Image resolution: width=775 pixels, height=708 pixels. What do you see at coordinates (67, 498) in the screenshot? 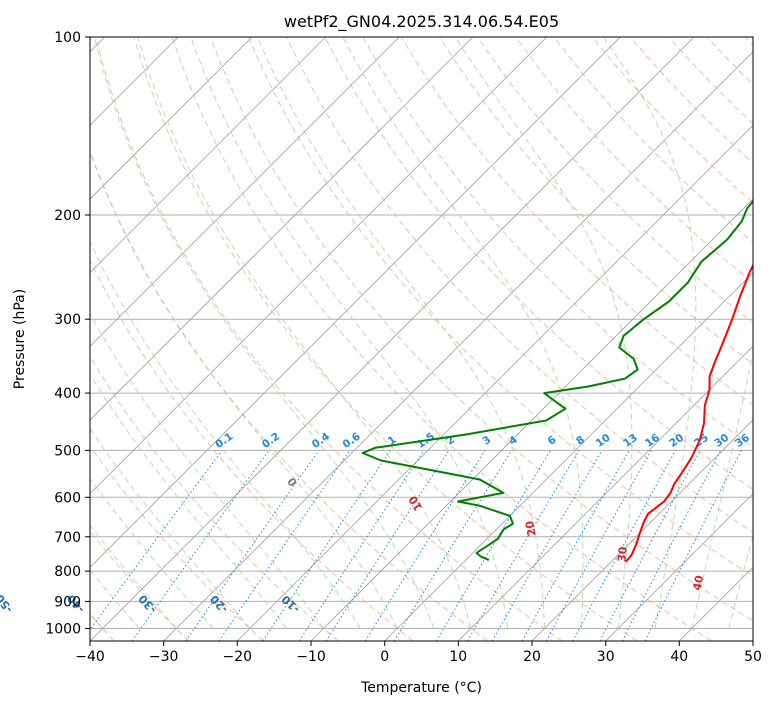
I see `y-tick-label: 600` at bounding box center [67, 498].